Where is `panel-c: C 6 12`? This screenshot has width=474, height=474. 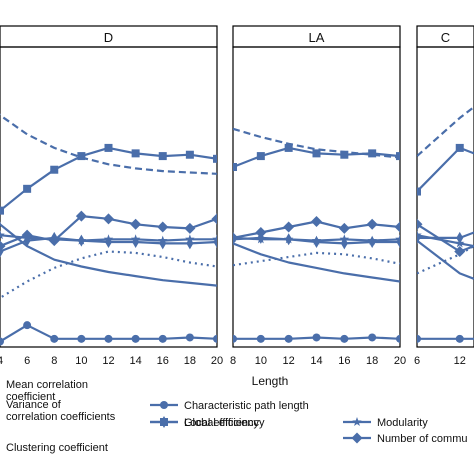
panel-c: C 6 12 is located at coordinates (444, 196).